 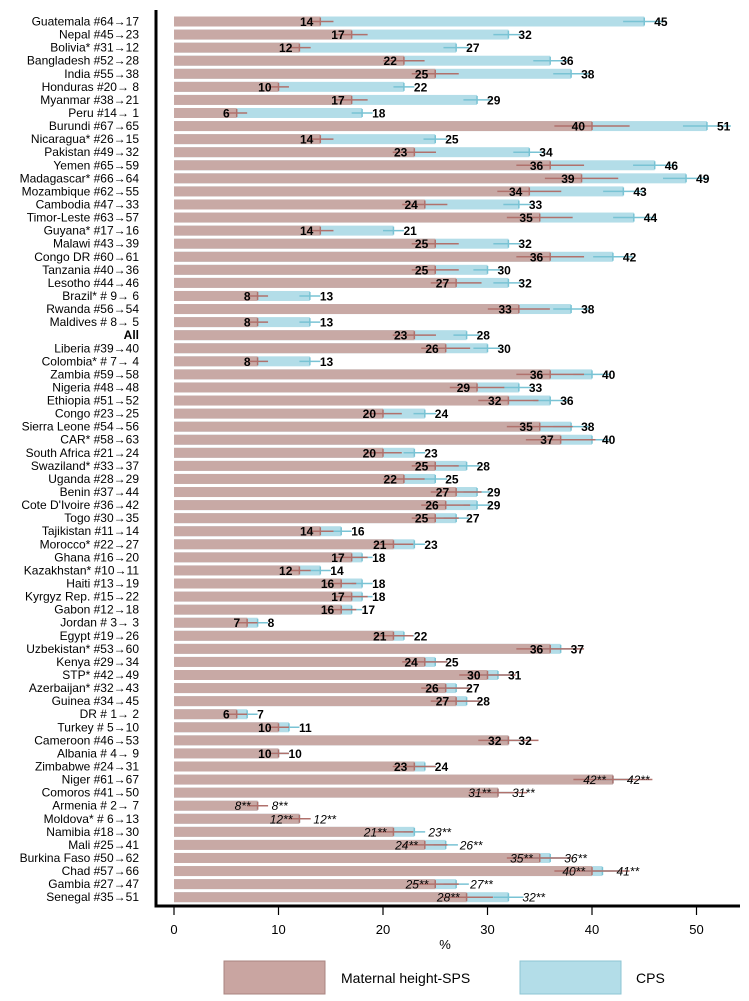 What do you see at coordinates (421, 87) in the screenshot?
I see `cps-value-label: 22` at bounding box center [421, 87].